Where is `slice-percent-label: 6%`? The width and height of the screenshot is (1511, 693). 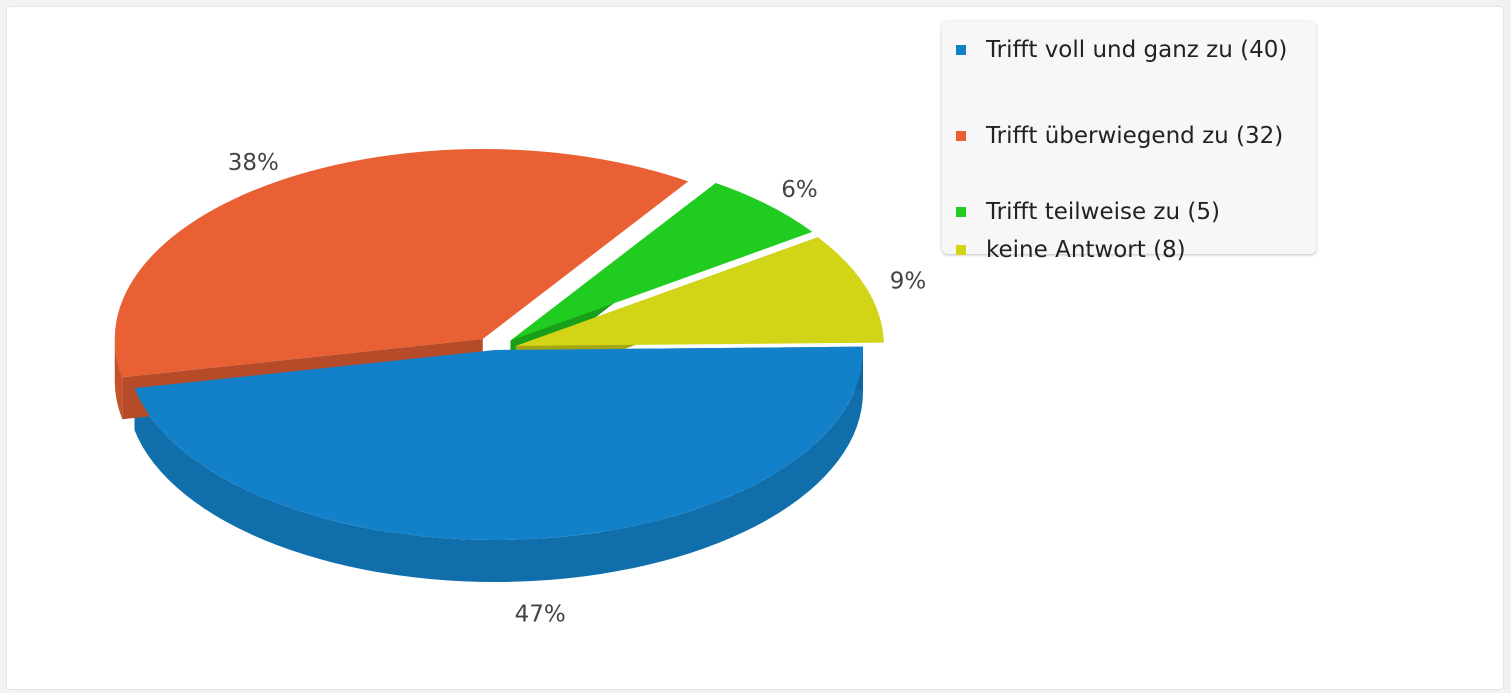
slice-percent-label: 6% is located at coordinates (799, 190).